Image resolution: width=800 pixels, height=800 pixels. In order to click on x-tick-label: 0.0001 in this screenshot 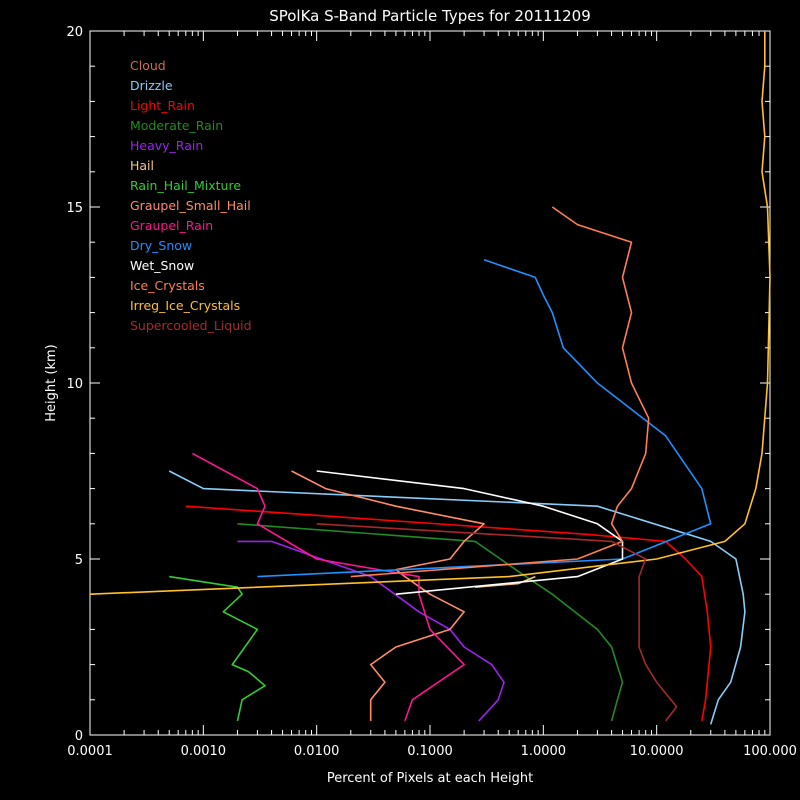, I will do `click(90, 751)`.